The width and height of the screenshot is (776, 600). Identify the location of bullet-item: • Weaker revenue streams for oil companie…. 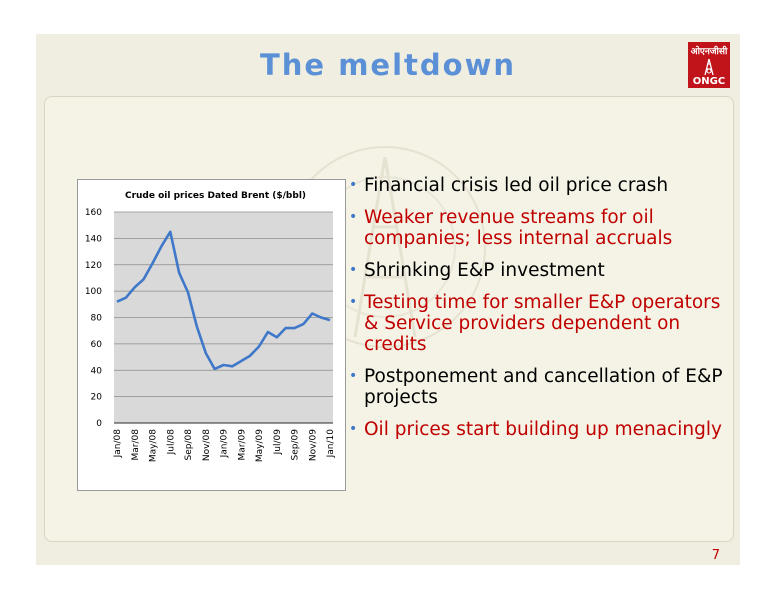
(537, 228).